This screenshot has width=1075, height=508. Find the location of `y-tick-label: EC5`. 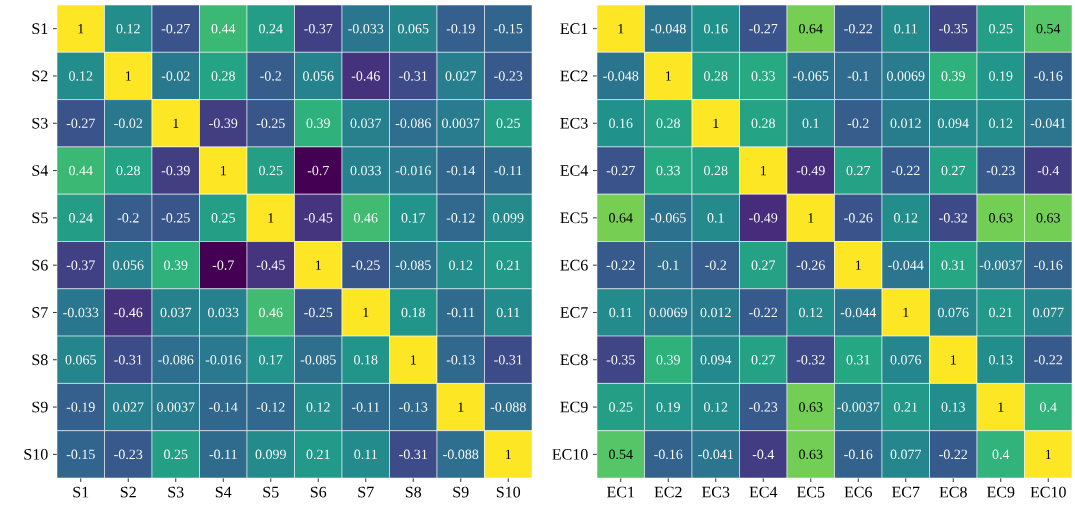

y-tick-label: EC5 is located at coordinates (574, 218).